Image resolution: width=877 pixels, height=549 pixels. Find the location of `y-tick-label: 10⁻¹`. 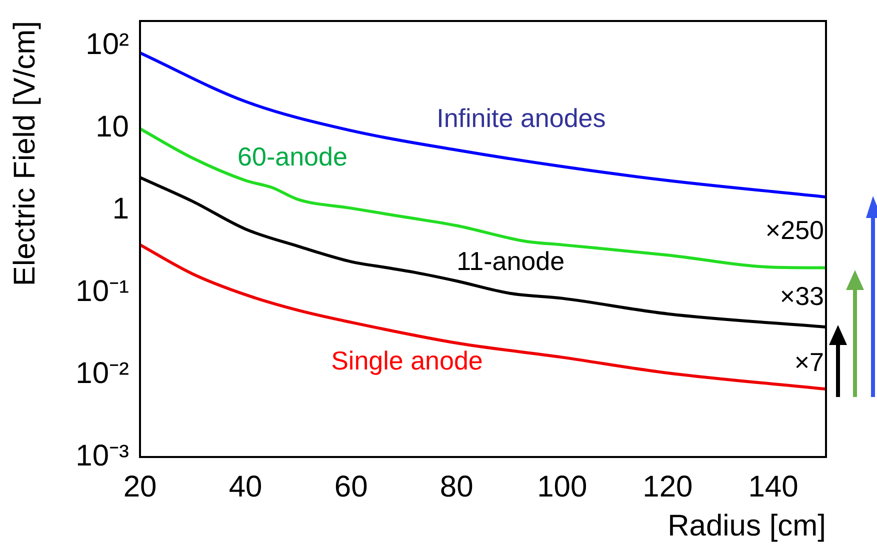

y-tick-label: 10⁻¹ is located at coordinates (103, 291).